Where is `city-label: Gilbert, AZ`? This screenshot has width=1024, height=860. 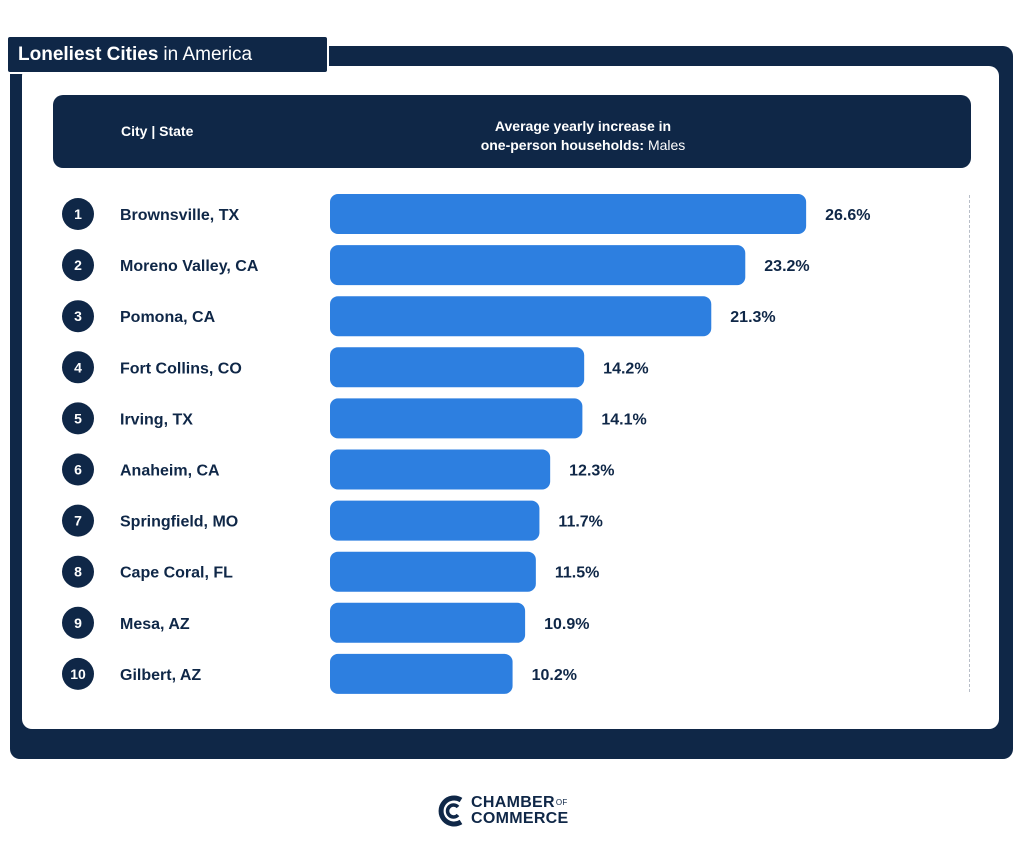 city-label: Gilbert, AZ is located at coordinates (160, 675).